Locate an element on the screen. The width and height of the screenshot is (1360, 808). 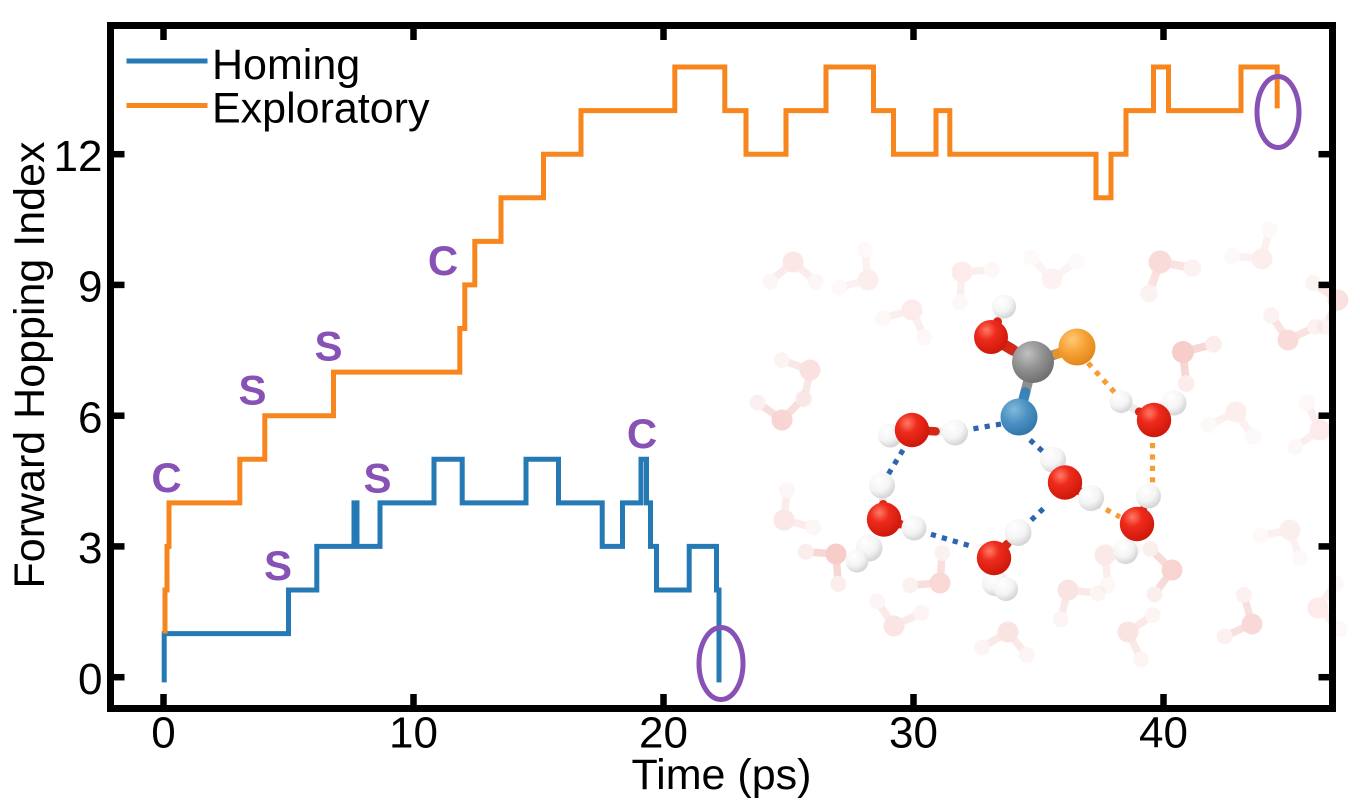
svg-text: 40 is located at coordinates (1163, 733).